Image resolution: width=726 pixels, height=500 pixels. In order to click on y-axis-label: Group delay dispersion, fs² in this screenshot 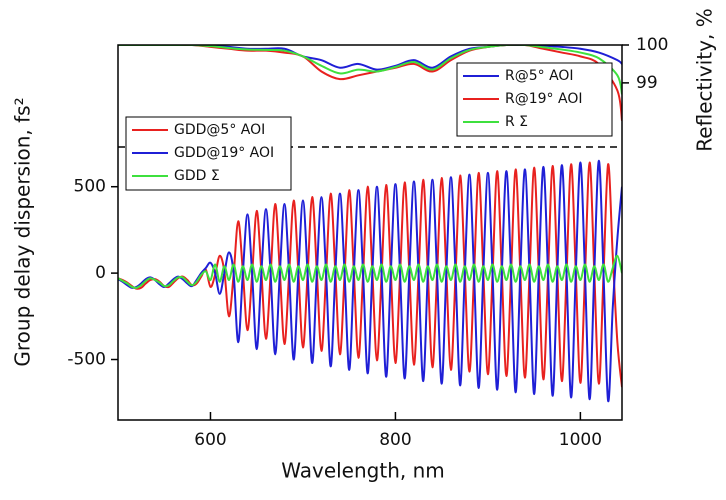, I will do `click(23, 231)`.